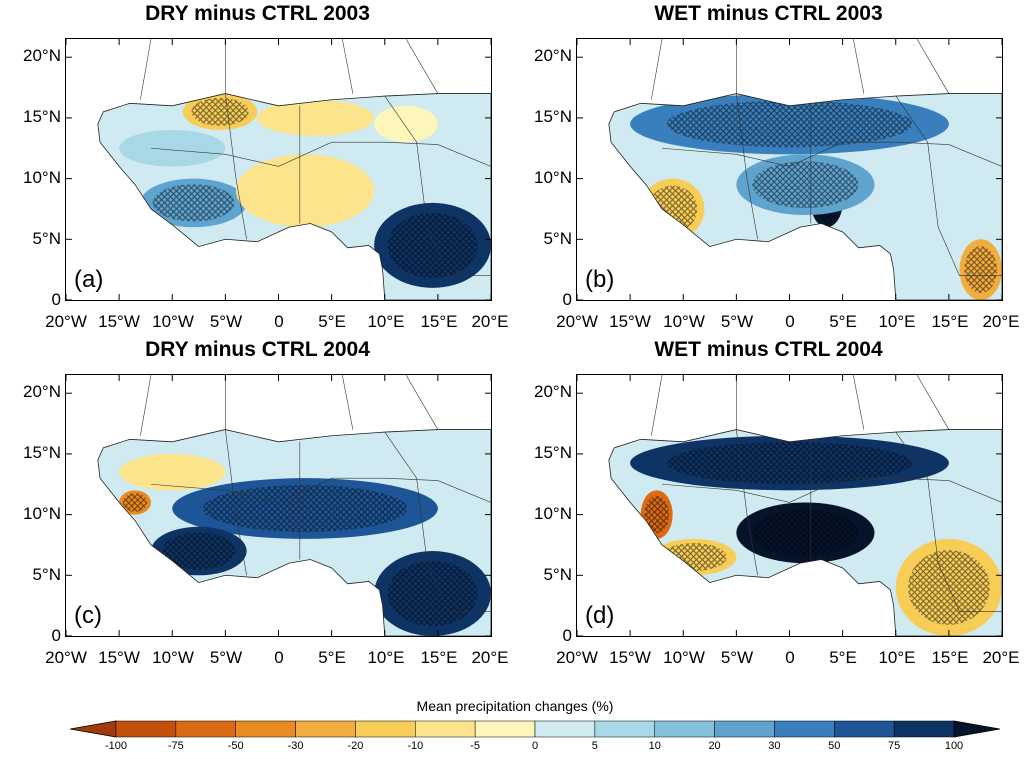 The width and height of the screenshot is (1030, 759). What do you see at coordinates (894, 746) in the screenshot?
I see `colorbar-label: 75` at bounding box center [894, 746].